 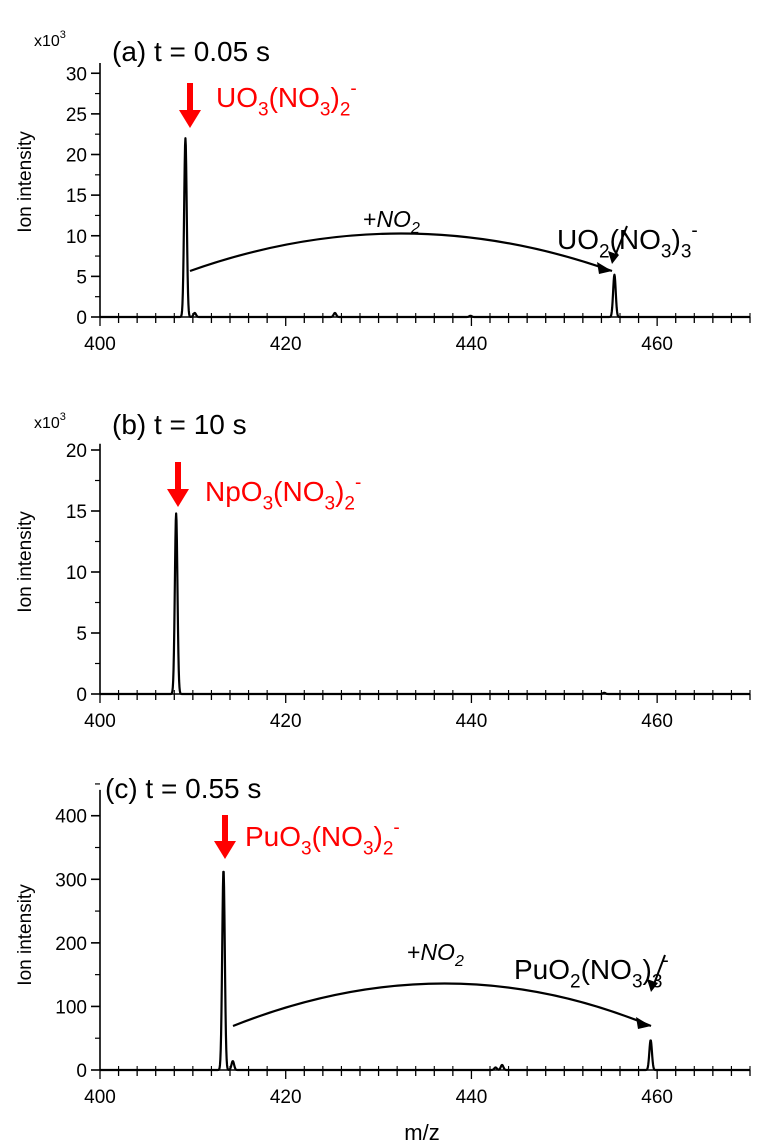 What do you see at coordinates (179, 424) in the screenshot?
I see `panel-label: (b) t = 10 s` at bounding box center [179, 424].